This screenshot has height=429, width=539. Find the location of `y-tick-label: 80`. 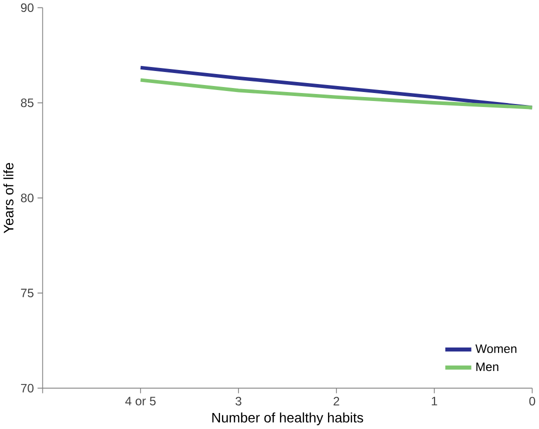

y-tick-label: 80 is located at coordinates (27, 198).